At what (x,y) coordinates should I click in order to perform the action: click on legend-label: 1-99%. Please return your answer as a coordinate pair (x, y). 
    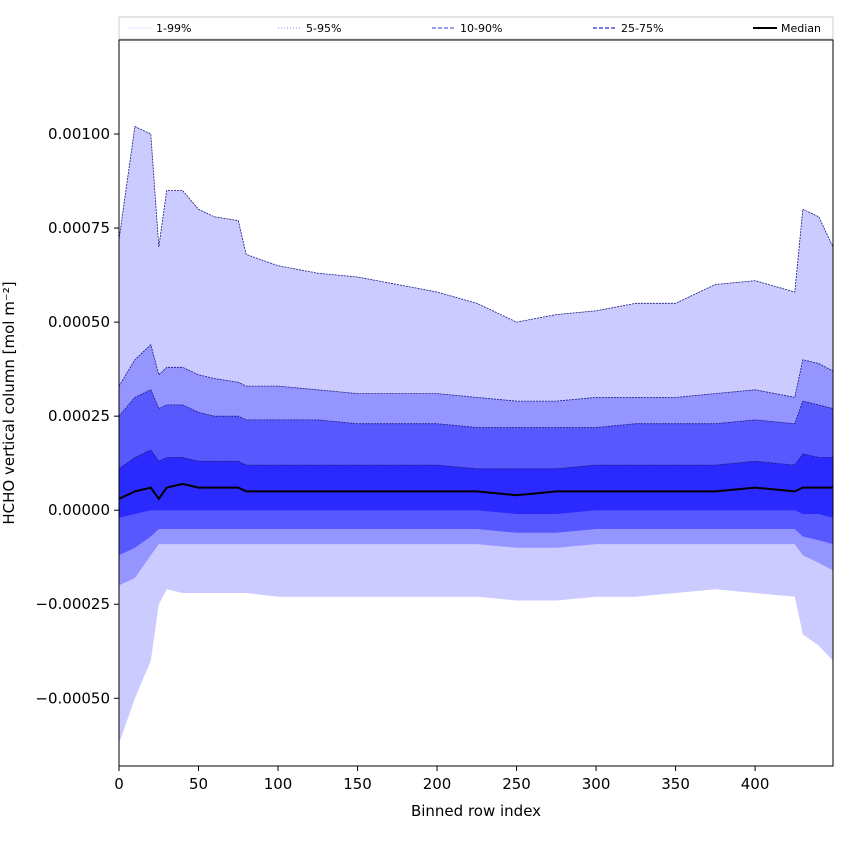
    Looking at the image, I should click on (173, 28).